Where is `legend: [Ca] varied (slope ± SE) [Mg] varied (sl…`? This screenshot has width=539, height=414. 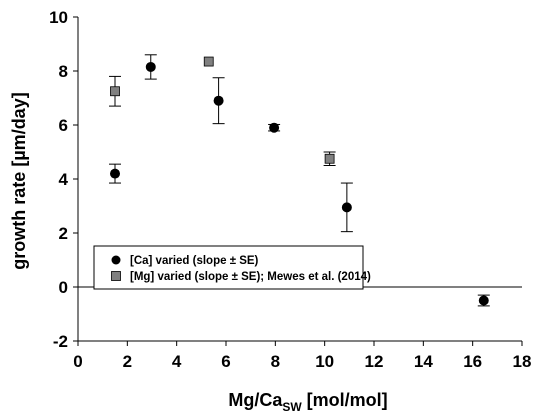
legend: [Ca] varied (slope ± SE) [Mg] varied (sl… is located at coordinates (232, 267).